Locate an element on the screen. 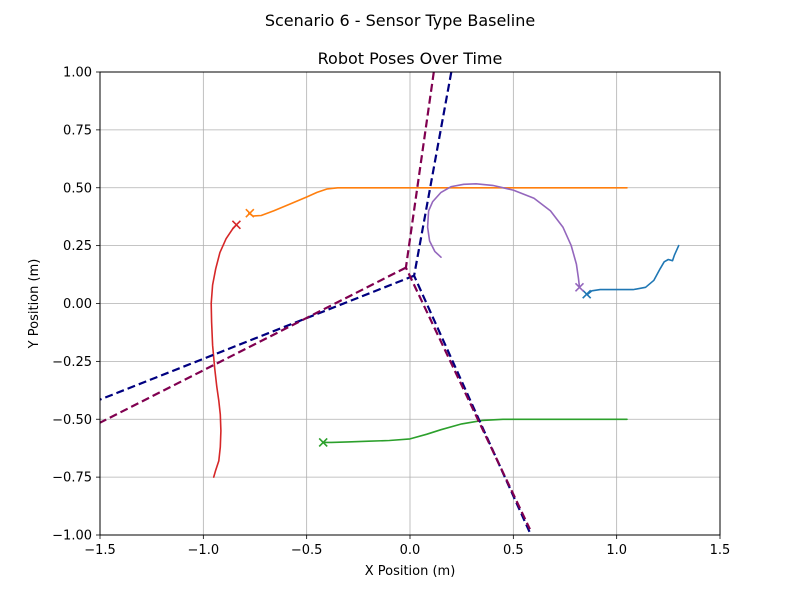 The image size is (800, 600). y-tick-label: 1.00 is located at coordinates (77, 73).